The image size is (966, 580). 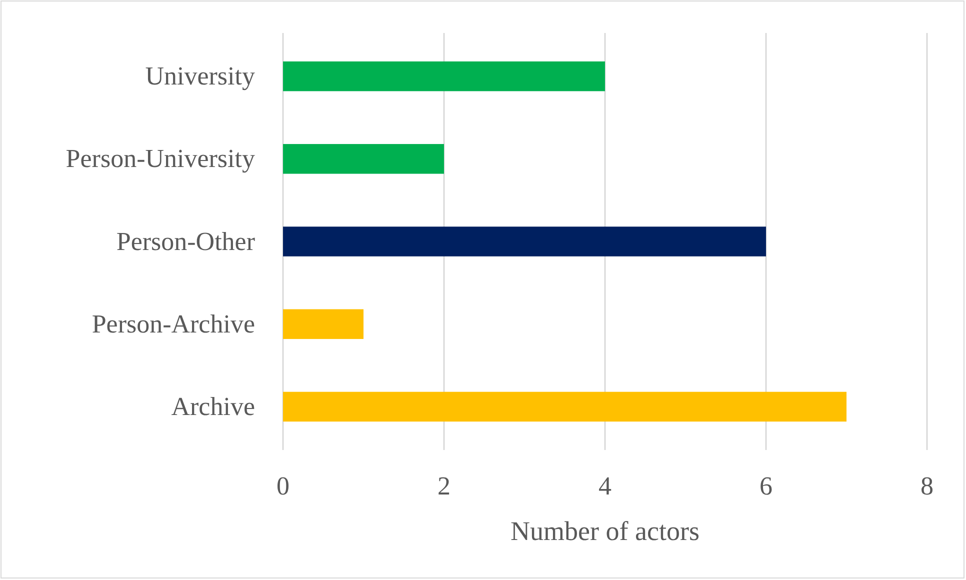 What do you see at coordinates (200, 76) in the screenshot?
I see `y-tick-label: University` at bounding box center [200, 76].